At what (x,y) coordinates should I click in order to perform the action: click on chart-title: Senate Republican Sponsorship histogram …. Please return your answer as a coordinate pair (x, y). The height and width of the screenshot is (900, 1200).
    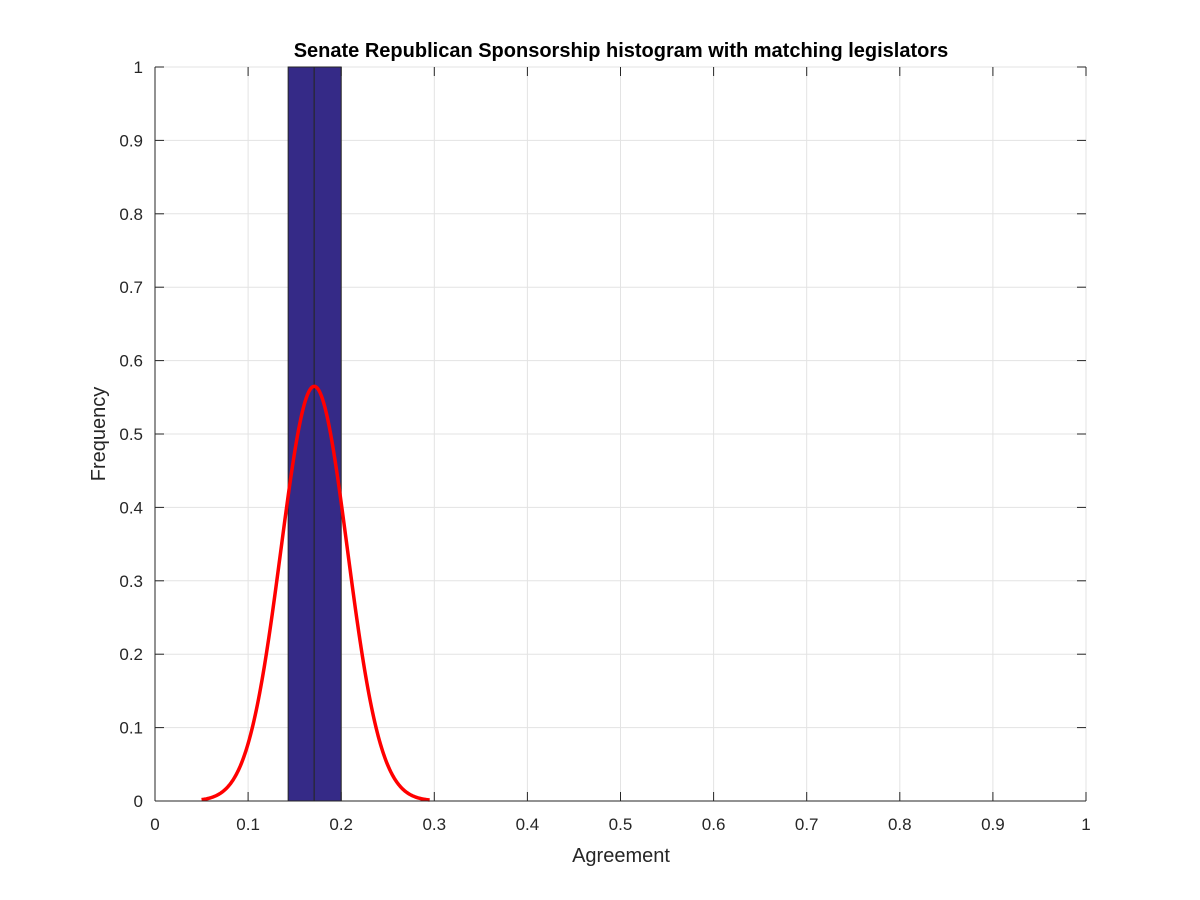
    Looking at the image, I should click on (621, 51).